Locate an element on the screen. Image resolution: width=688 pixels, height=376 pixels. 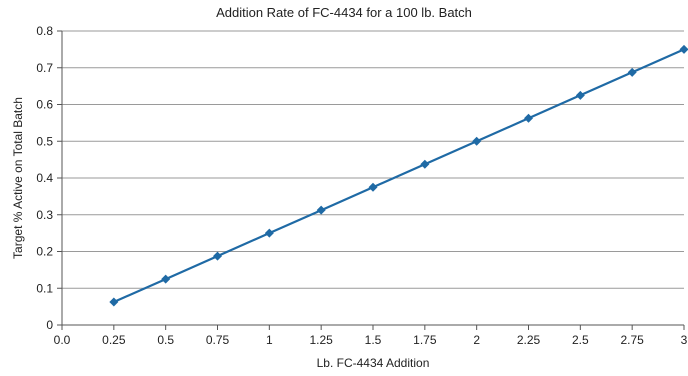
x-tick-label: 1.75 is located at coordinates (425, 340).